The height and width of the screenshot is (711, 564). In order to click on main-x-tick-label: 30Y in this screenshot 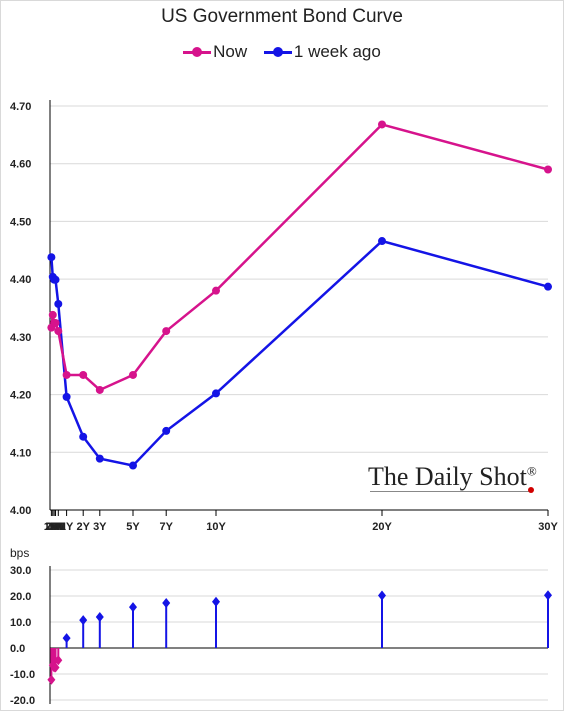, I will do `click(548, 527)`.